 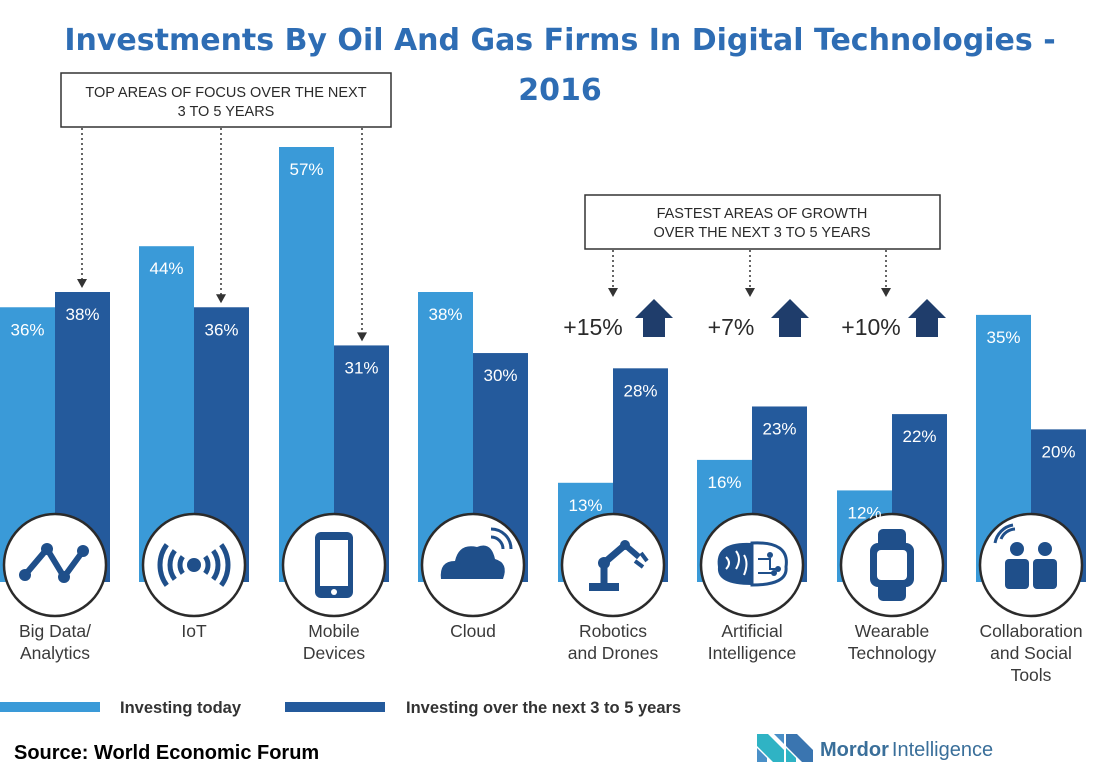 What do you see at coordinates (361, 367) in the screenshot?
I see `value-label-future-2: 31%` at bounding box center [361, 367].